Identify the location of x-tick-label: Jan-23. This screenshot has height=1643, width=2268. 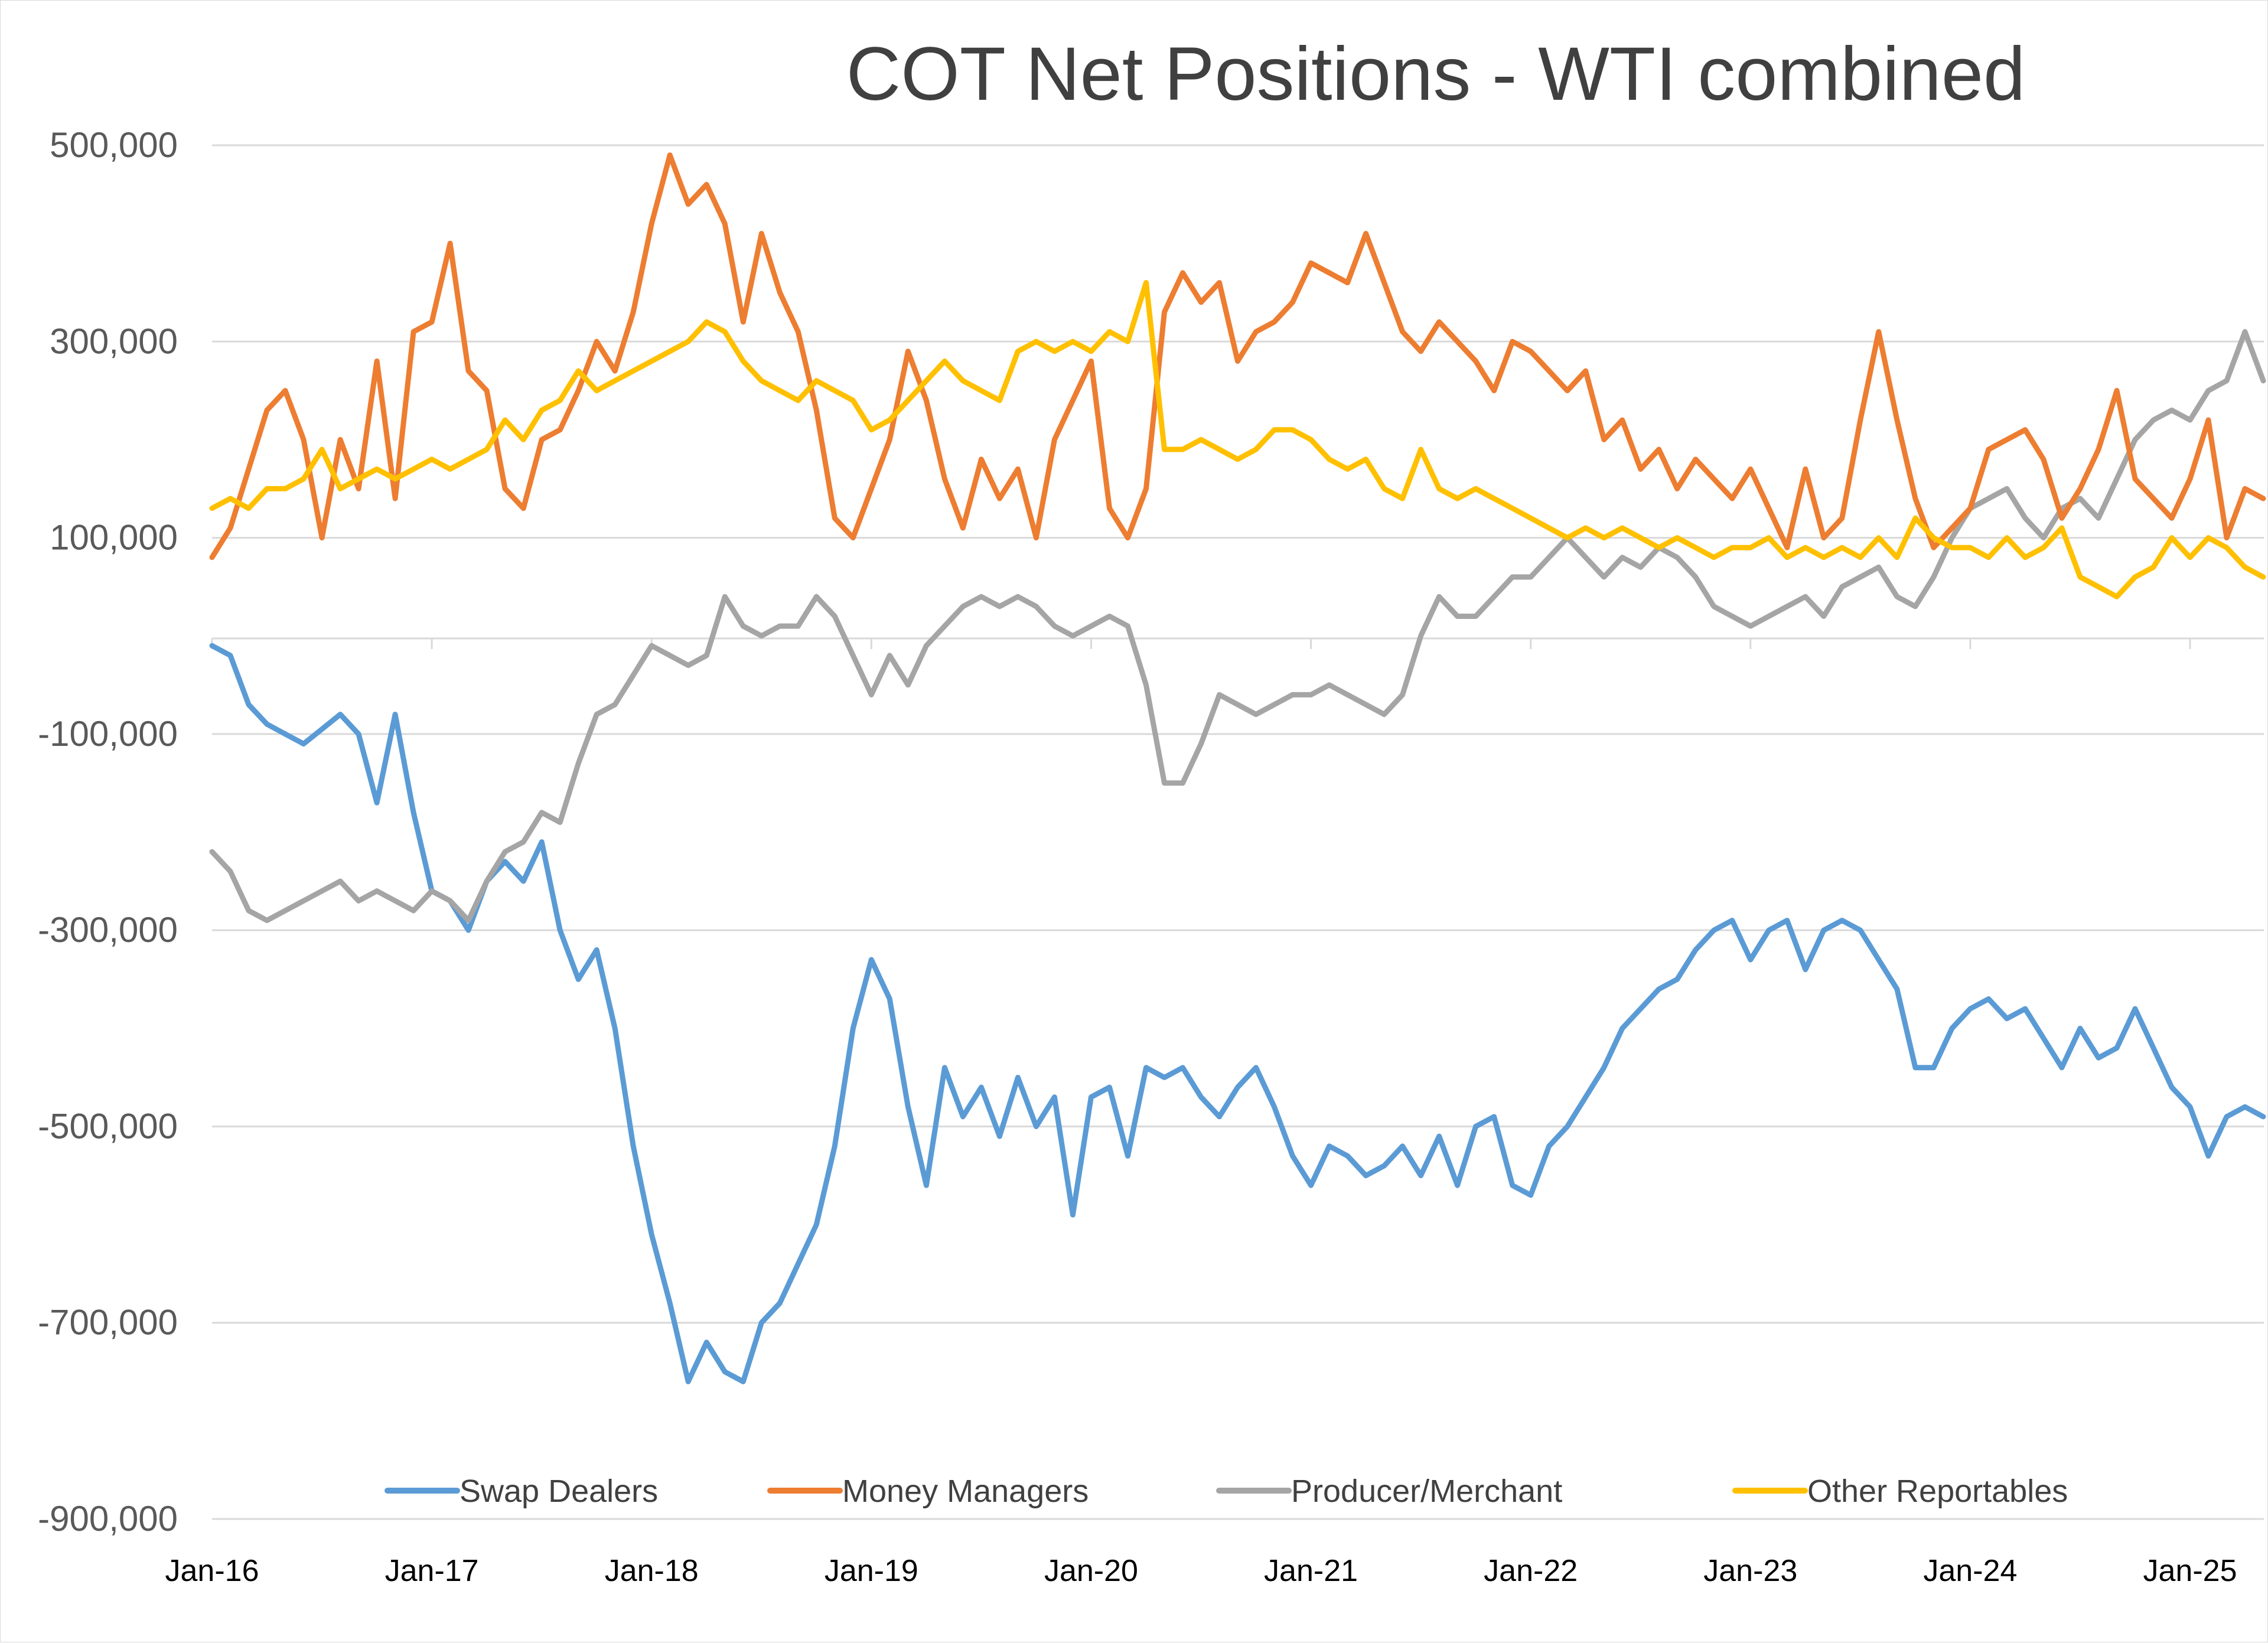
(1750, 1571).